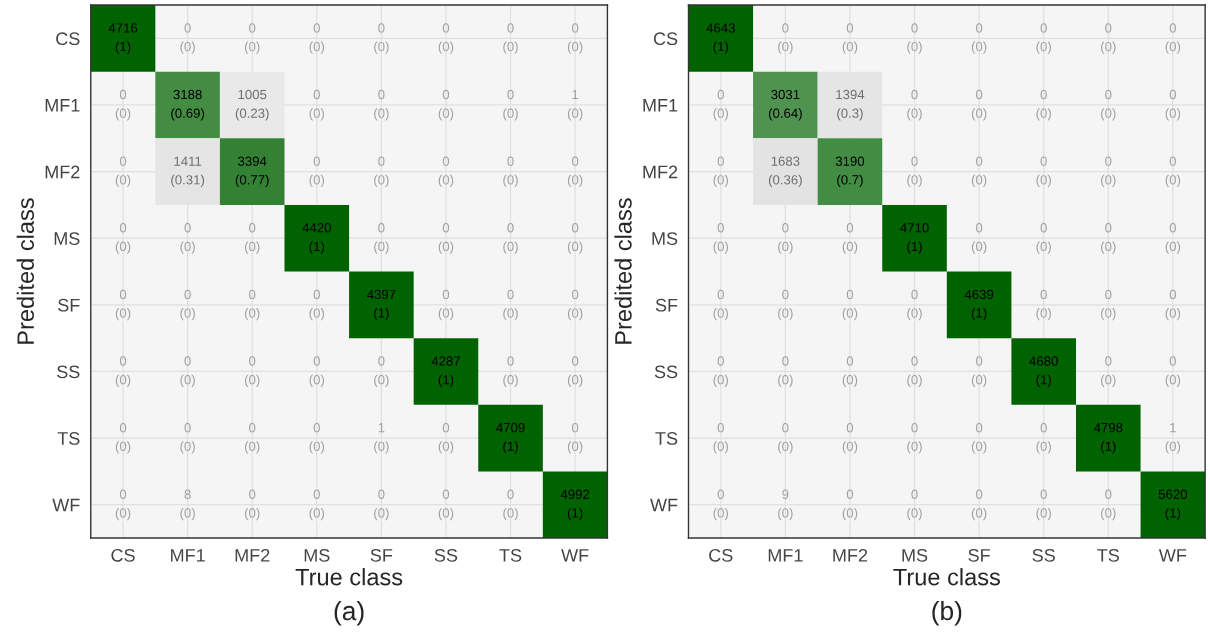 The width and height of the screenshot is (1210, 633). Describe the element at coordinates (68, 438) in the screenshot. I see `y-tick-label: TS` at that location.